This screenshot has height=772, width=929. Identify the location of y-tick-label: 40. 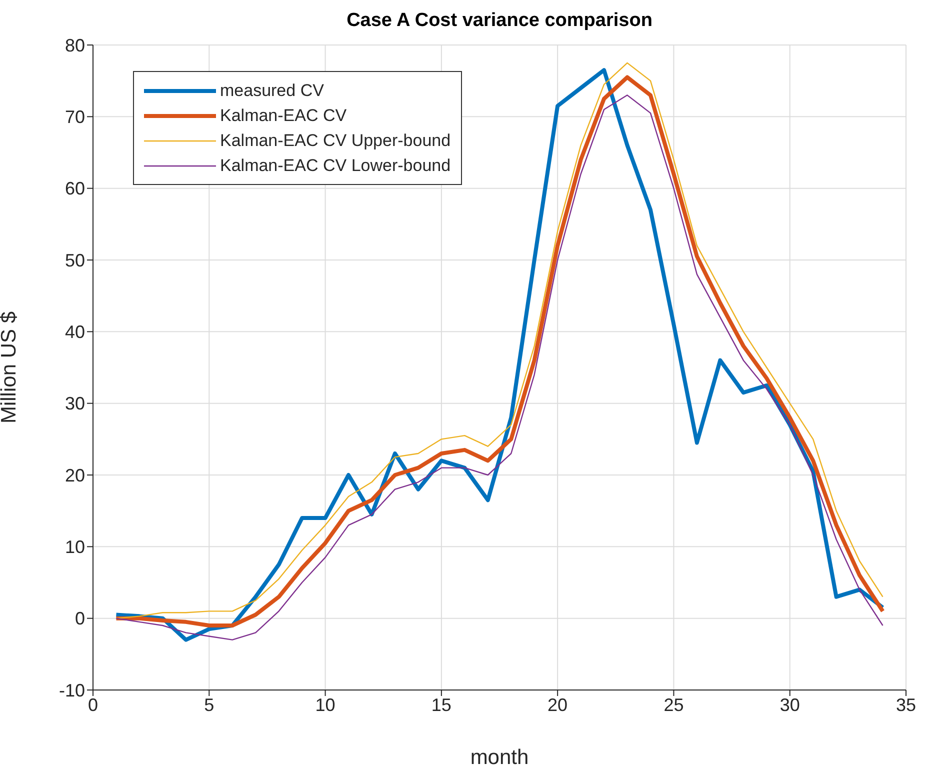
(74, 332).